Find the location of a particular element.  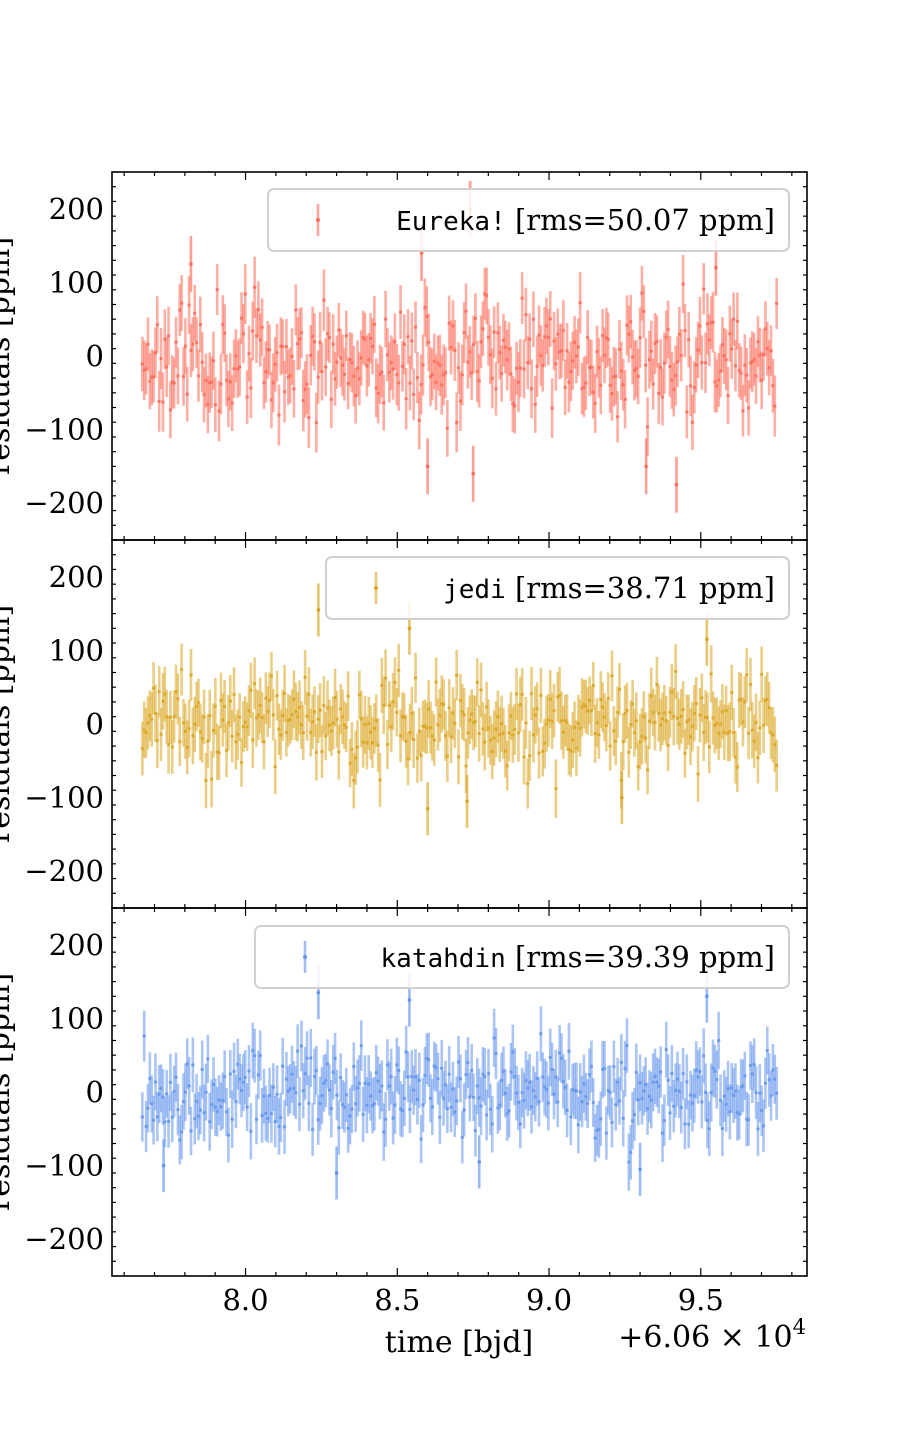

legend-rms: [rms=38.71 ppm] is located at coordinates (640, 588).